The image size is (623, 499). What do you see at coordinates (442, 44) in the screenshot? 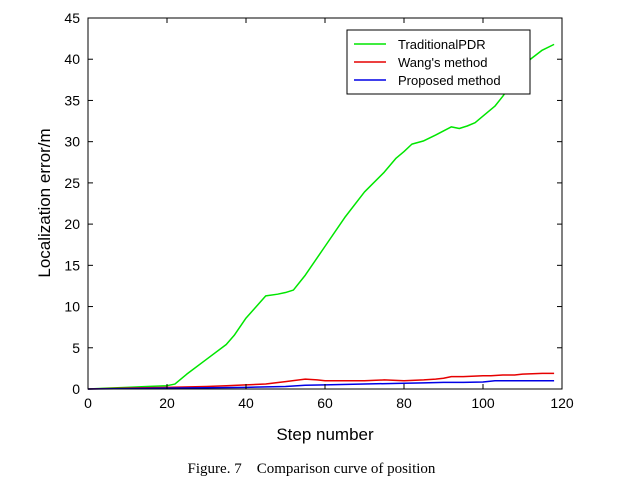
I see `legend-label-traditional-pdr: TraditionalPDR` at bounding box center [442, 44].